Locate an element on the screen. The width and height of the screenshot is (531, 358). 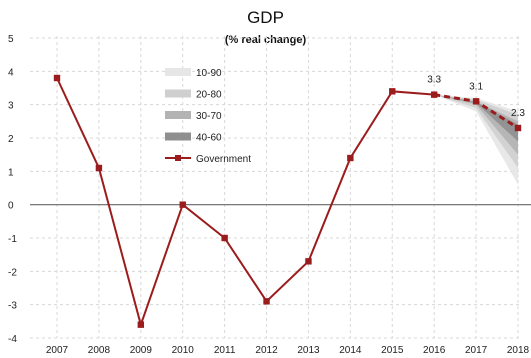
y-tick-label: -4 is located at coordinates (12, 339).